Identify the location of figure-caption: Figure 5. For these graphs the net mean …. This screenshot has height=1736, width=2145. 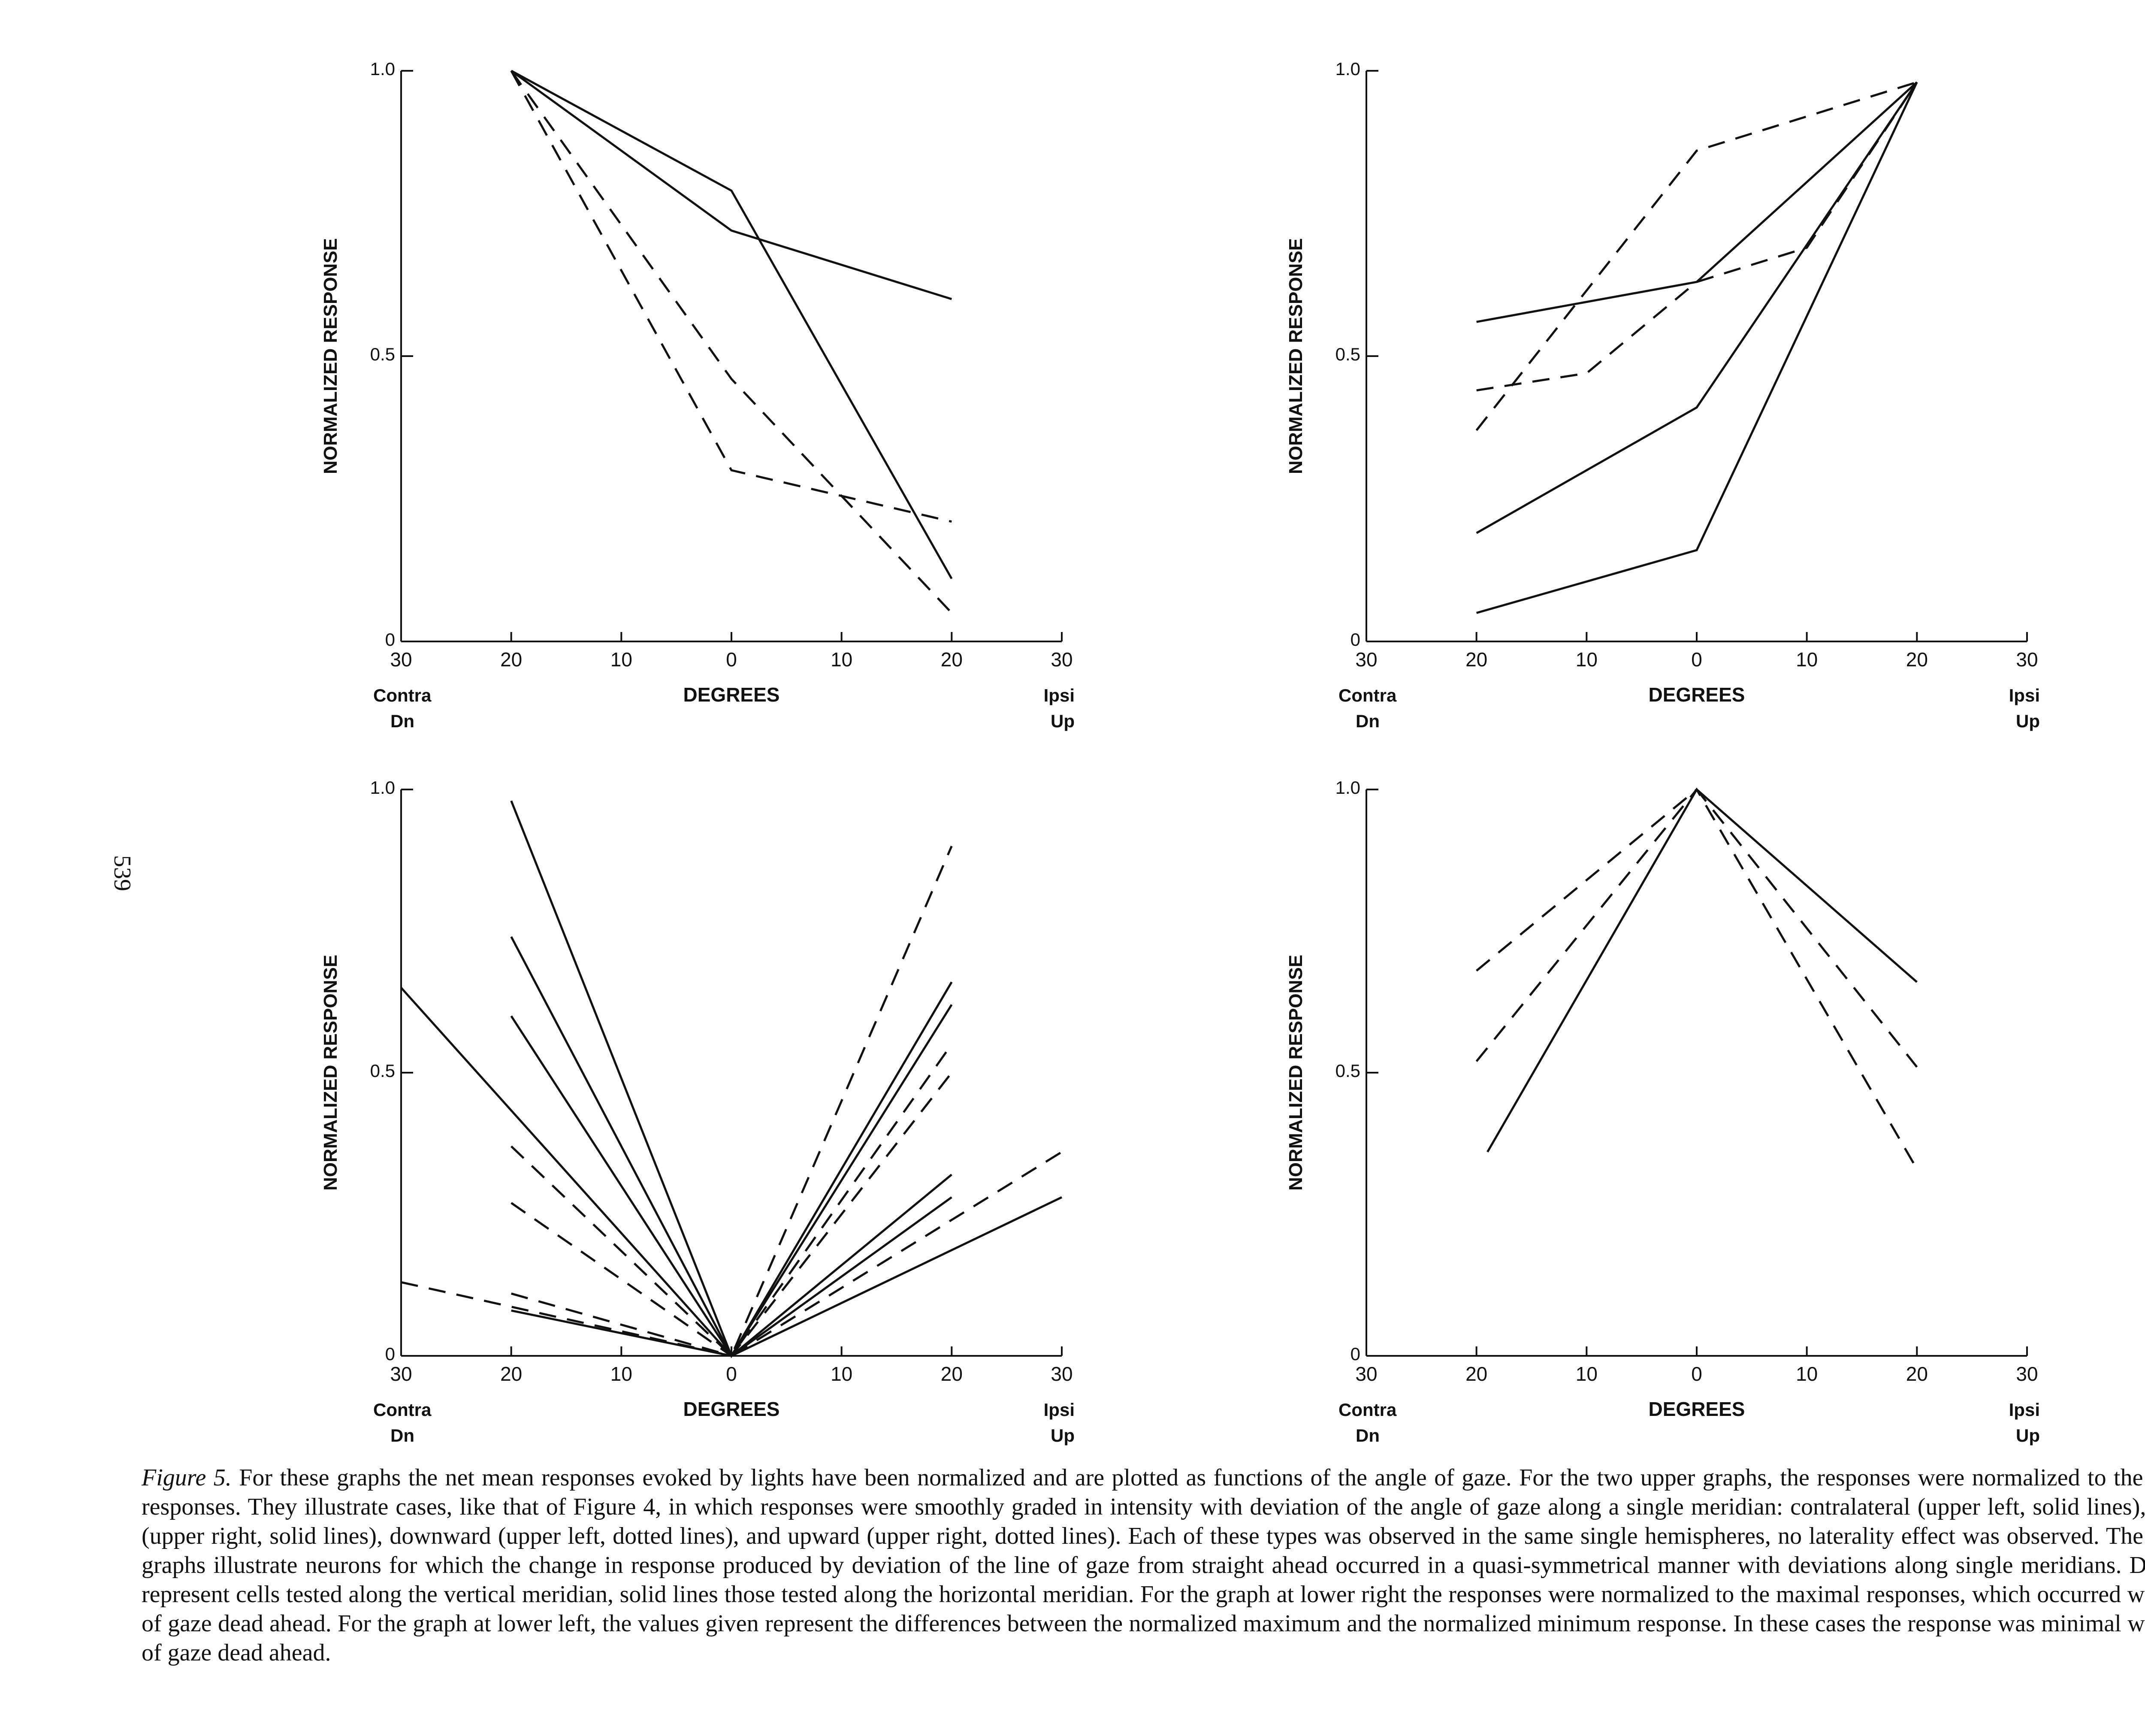
(1144, 1565).